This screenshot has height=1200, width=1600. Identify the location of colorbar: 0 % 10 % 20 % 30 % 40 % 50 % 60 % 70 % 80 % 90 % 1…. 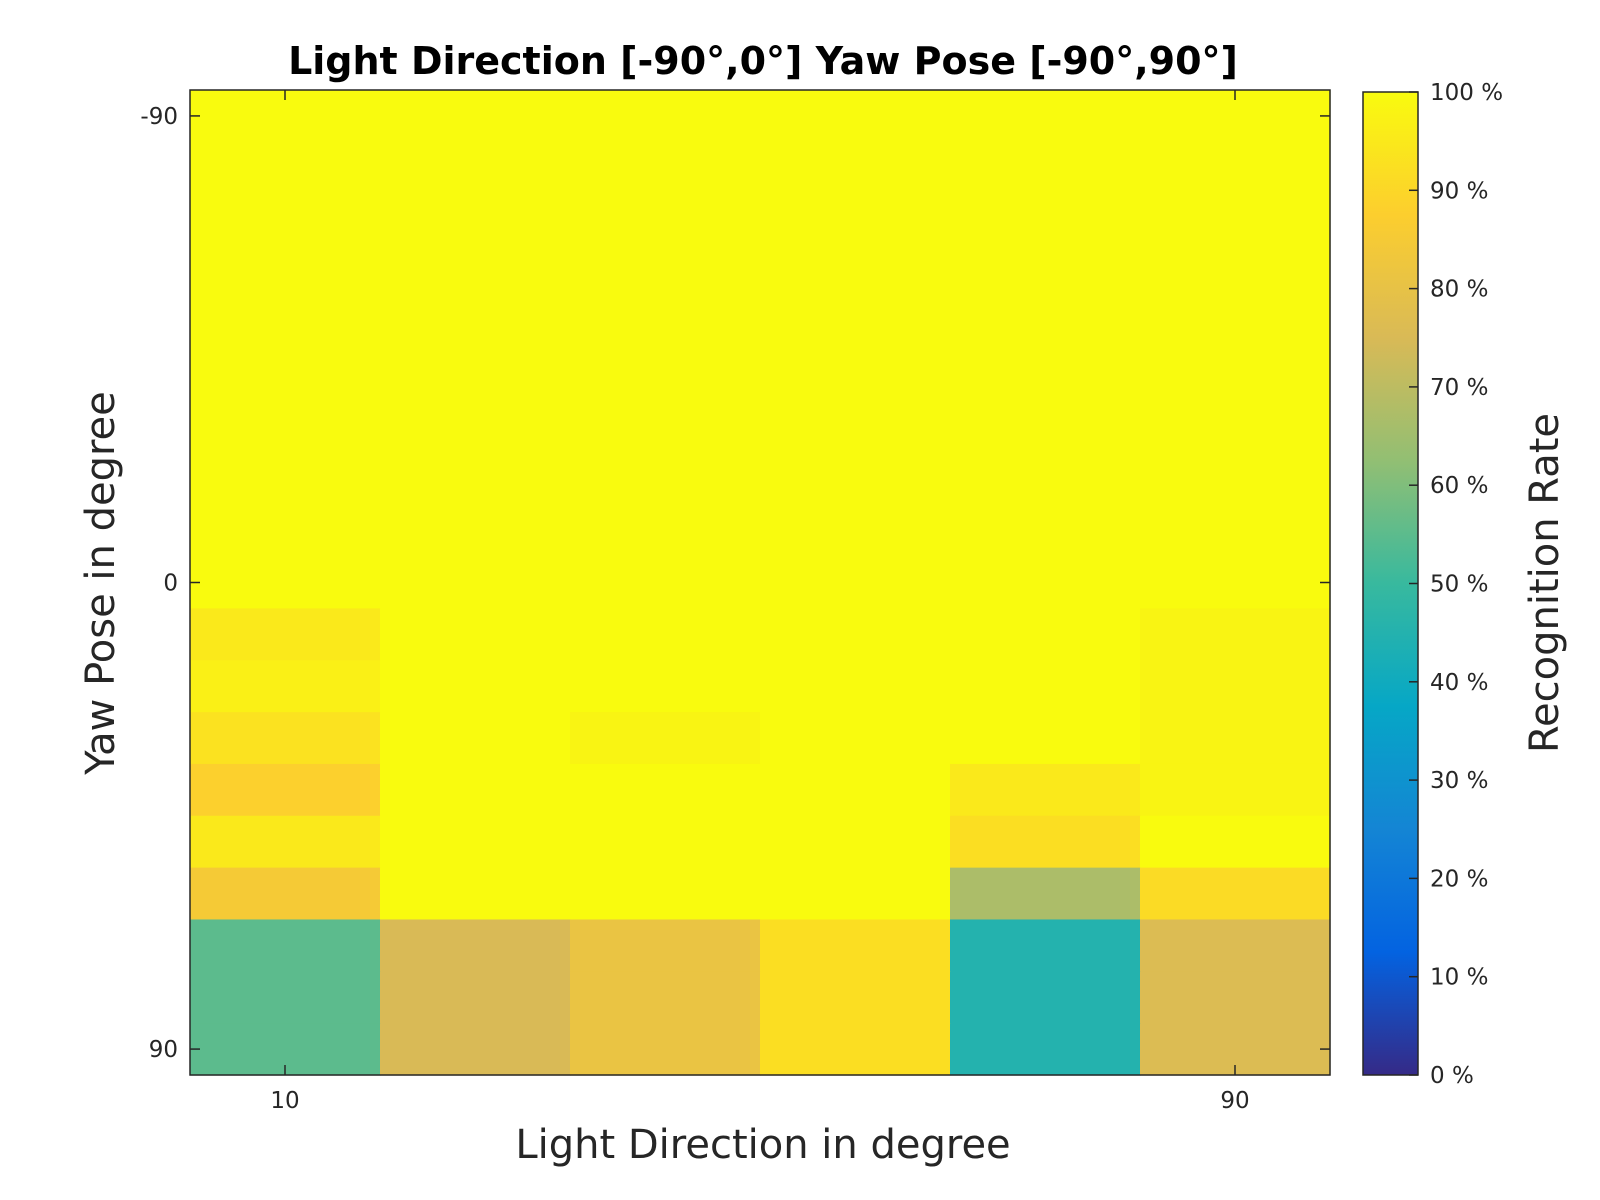
(1432, 584).